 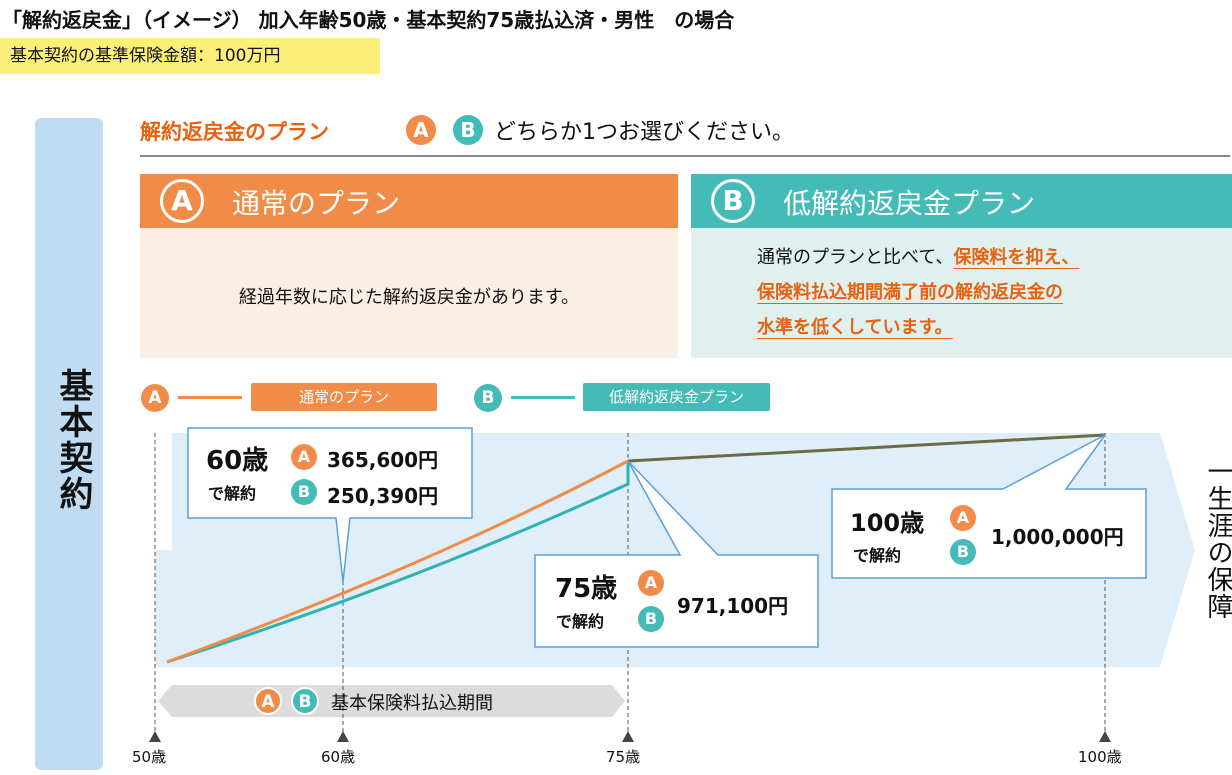 What do you see at coordinates (304, 457) in the screenshot?
I see `callout-60-a-icon: A` at bounding box center [304, 457].